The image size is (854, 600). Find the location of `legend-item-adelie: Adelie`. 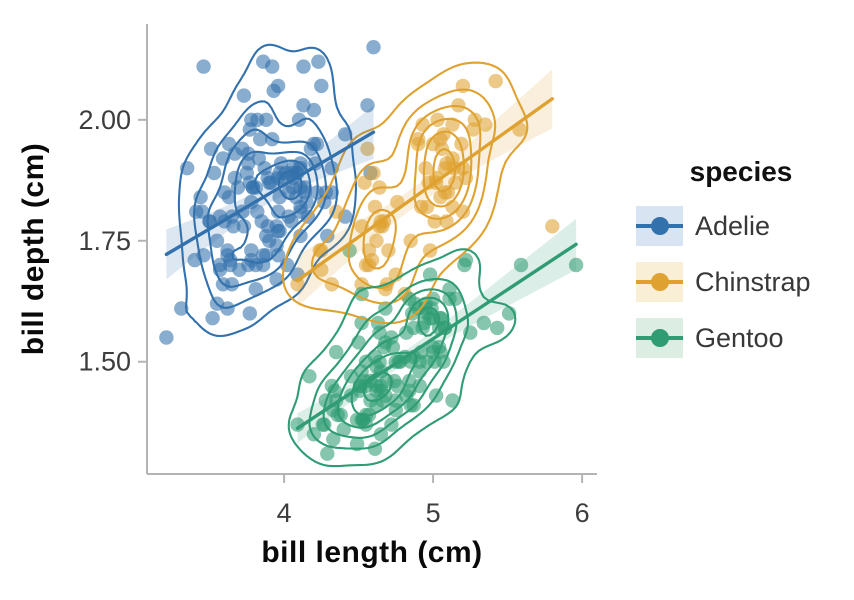

legend-item-adelie: Adelie is located at coordinates (741, 226).